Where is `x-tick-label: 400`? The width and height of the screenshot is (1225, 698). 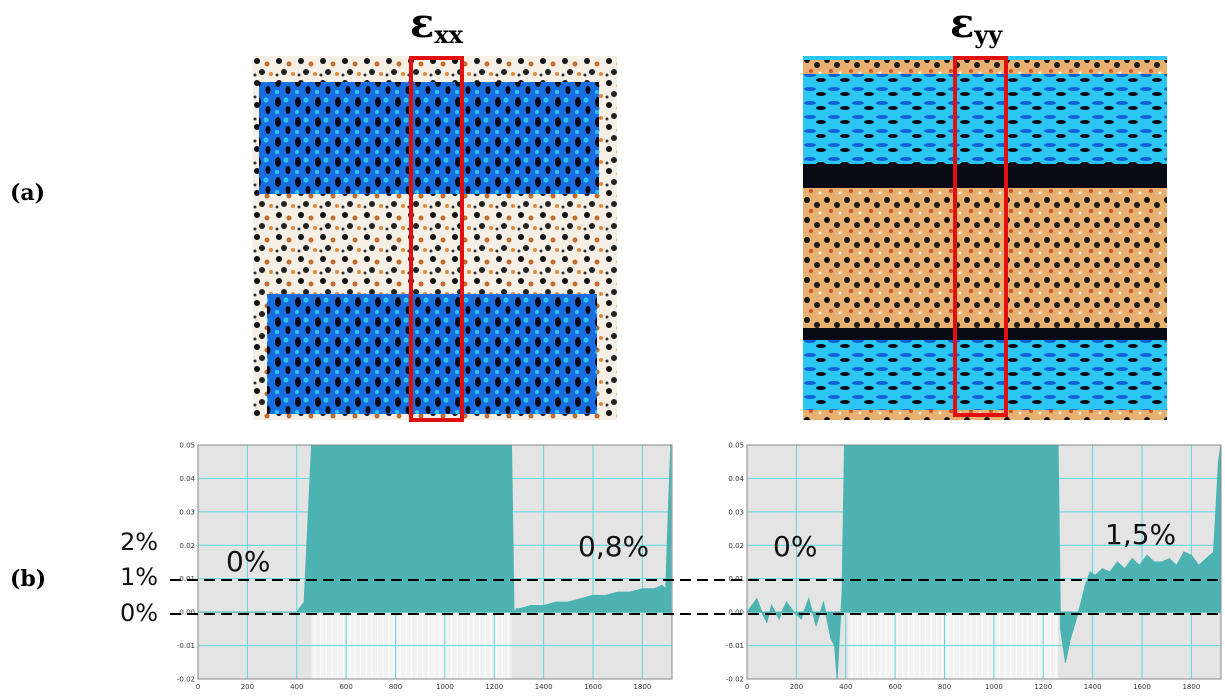
x-tick-label: 400 is located at coordinates (296, 687).